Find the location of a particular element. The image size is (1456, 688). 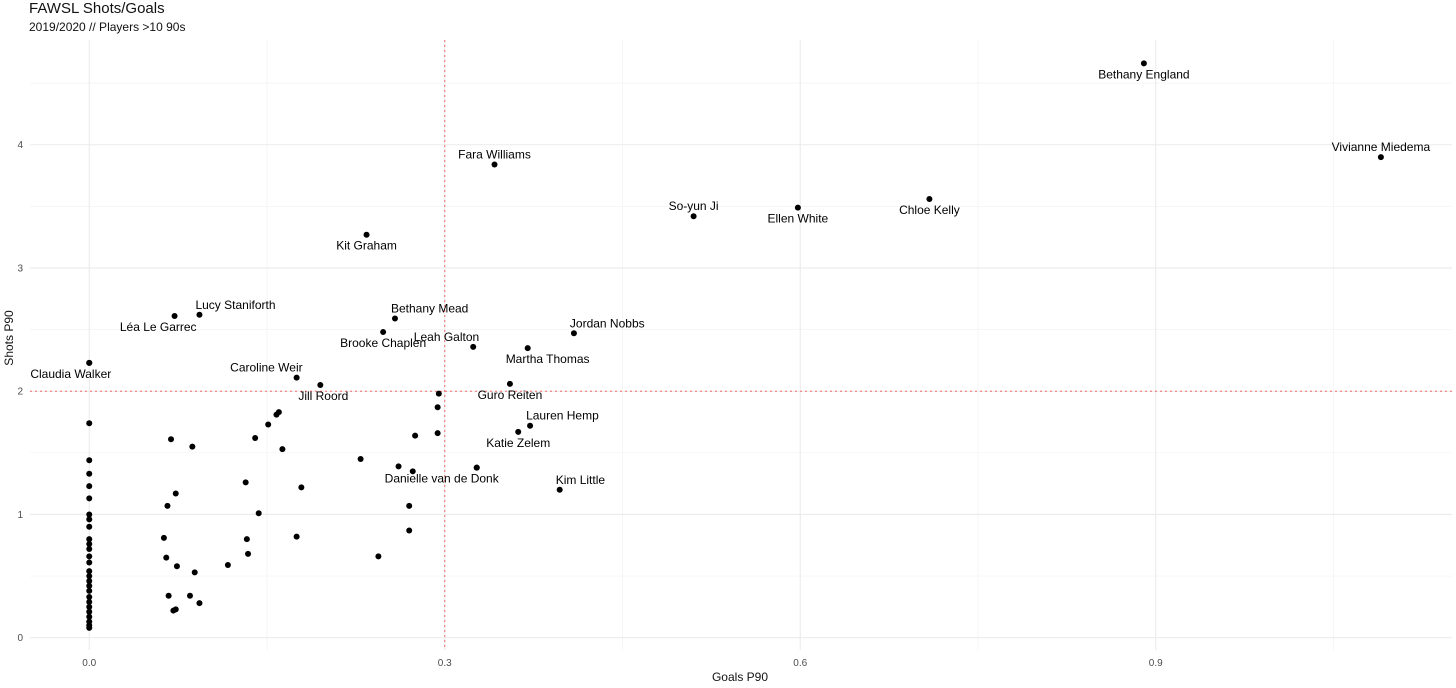

y-tick-label: 4 is located at coordinates (20, 145).